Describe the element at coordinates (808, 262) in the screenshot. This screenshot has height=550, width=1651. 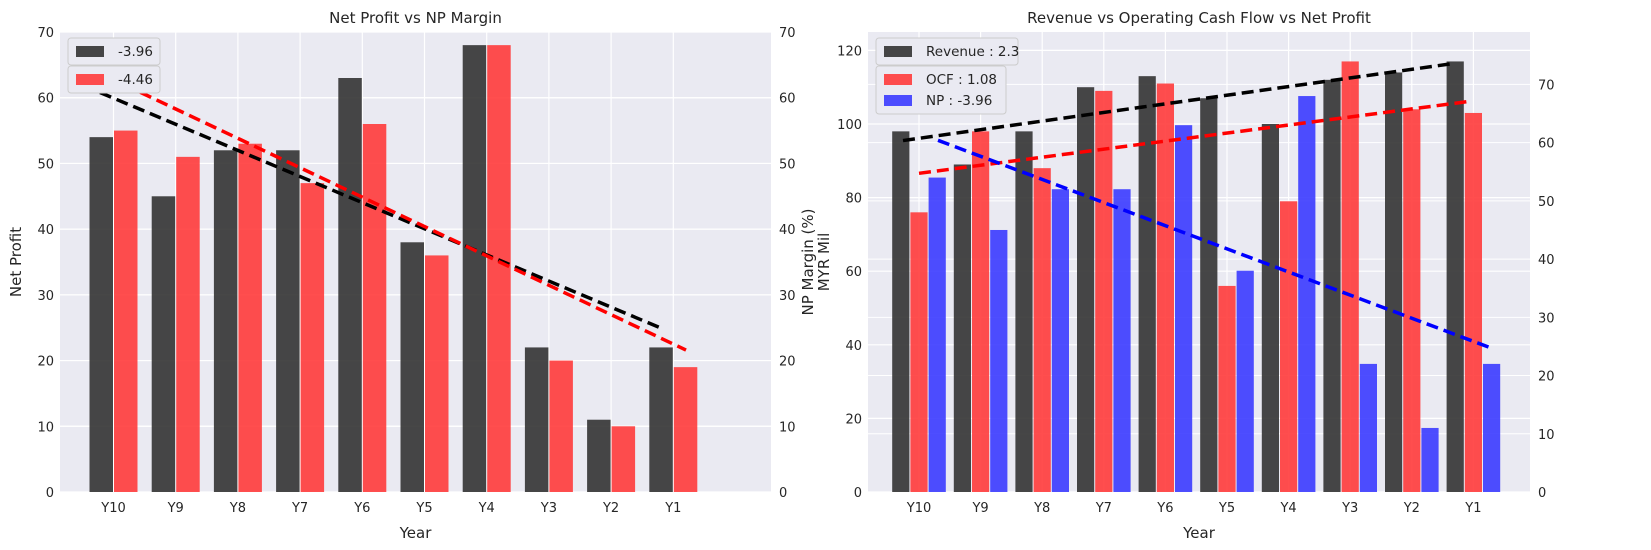
I see `y2-axis-label: NP Margin (%)` at that location.